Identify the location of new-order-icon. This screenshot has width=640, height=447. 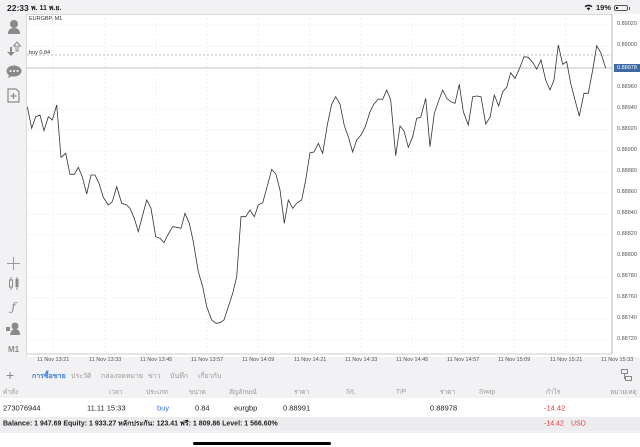
(13, 95).